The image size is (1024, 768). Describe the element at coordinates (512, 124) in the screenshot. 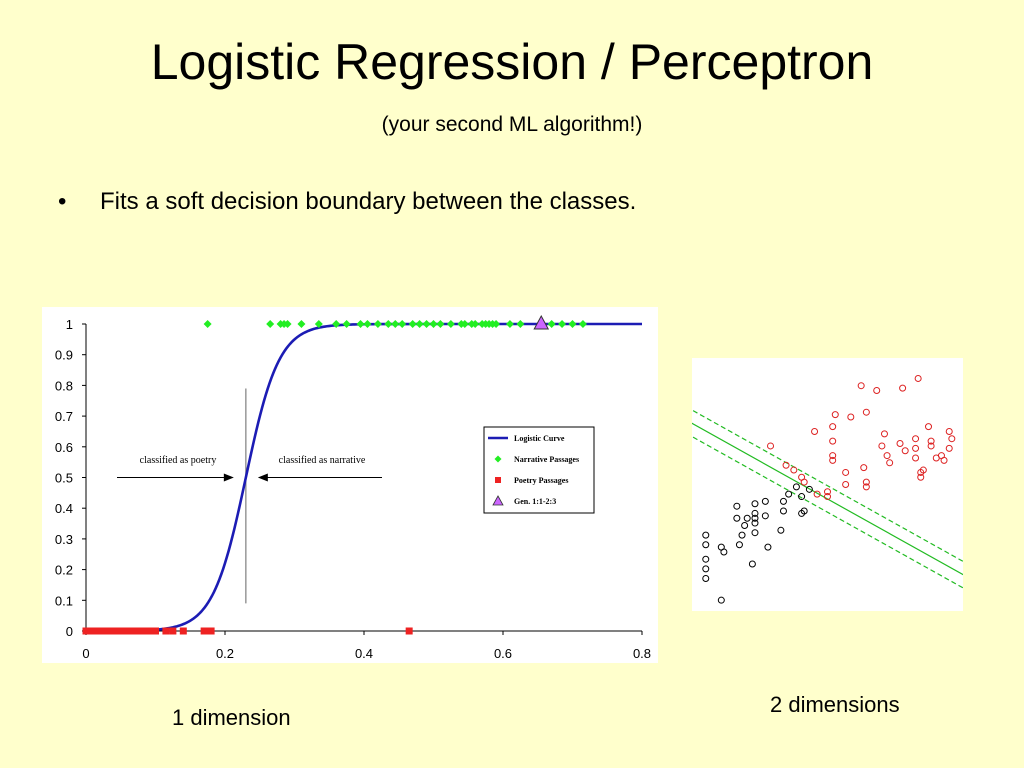

I see `slide-subtitle: (your second ML algorithm!)` at that location.